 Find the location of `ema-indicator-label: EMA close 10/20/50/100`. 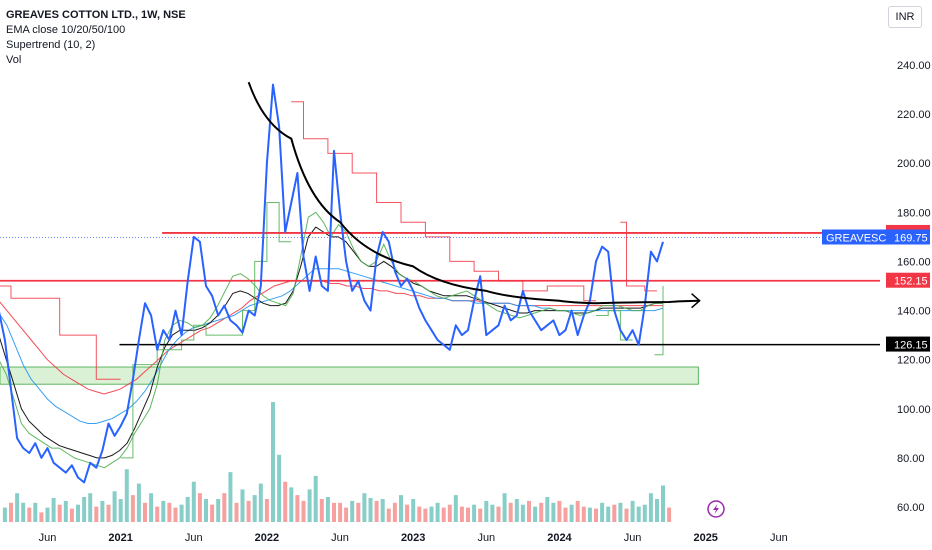

ema-indicator-label: EMA close 10/20/50/100 is located at coordinates (66, 30).